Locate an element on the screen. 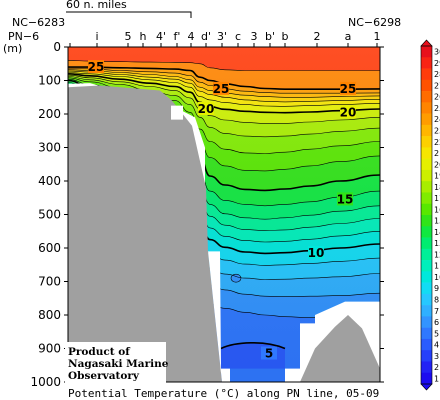 The image size is (440, 400). colorbar-label: 14 is located at coordinates (437, 232).